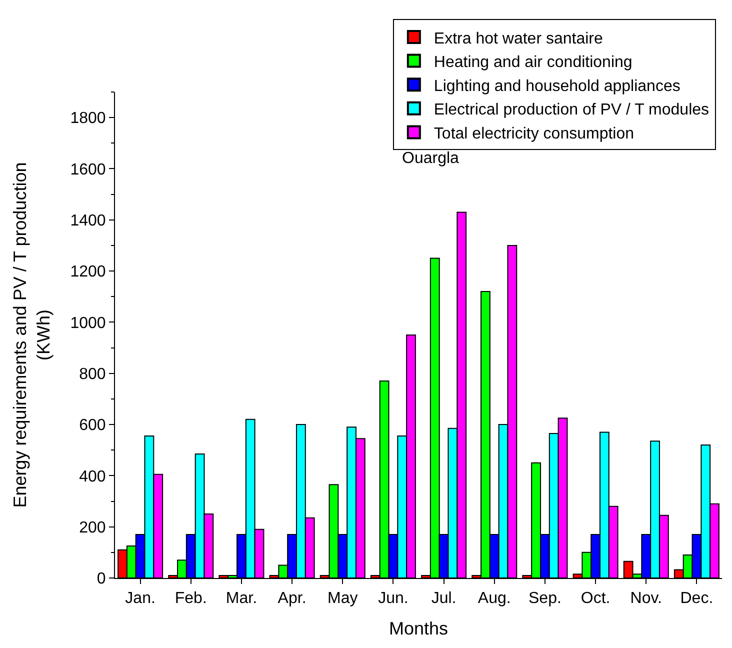 Image resolution: width=732 pixels, height=648 pixels. Describe the element at coordinates (242, 599) in the screenshot. I see `x-tick-label: Mar.` at that location.